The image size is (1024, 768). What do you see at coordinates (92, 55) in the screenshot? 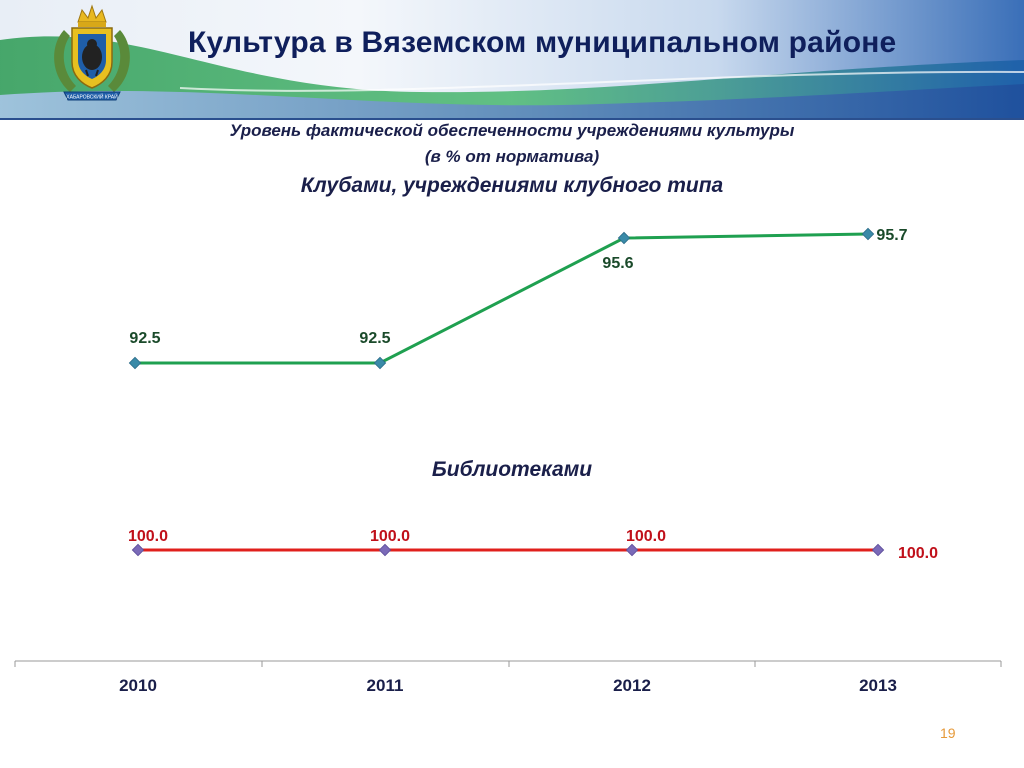
I see `coat-of-arms-logo: ХАБАРОВСКИЙ КРАЙ` at bounding box center [92, 55].